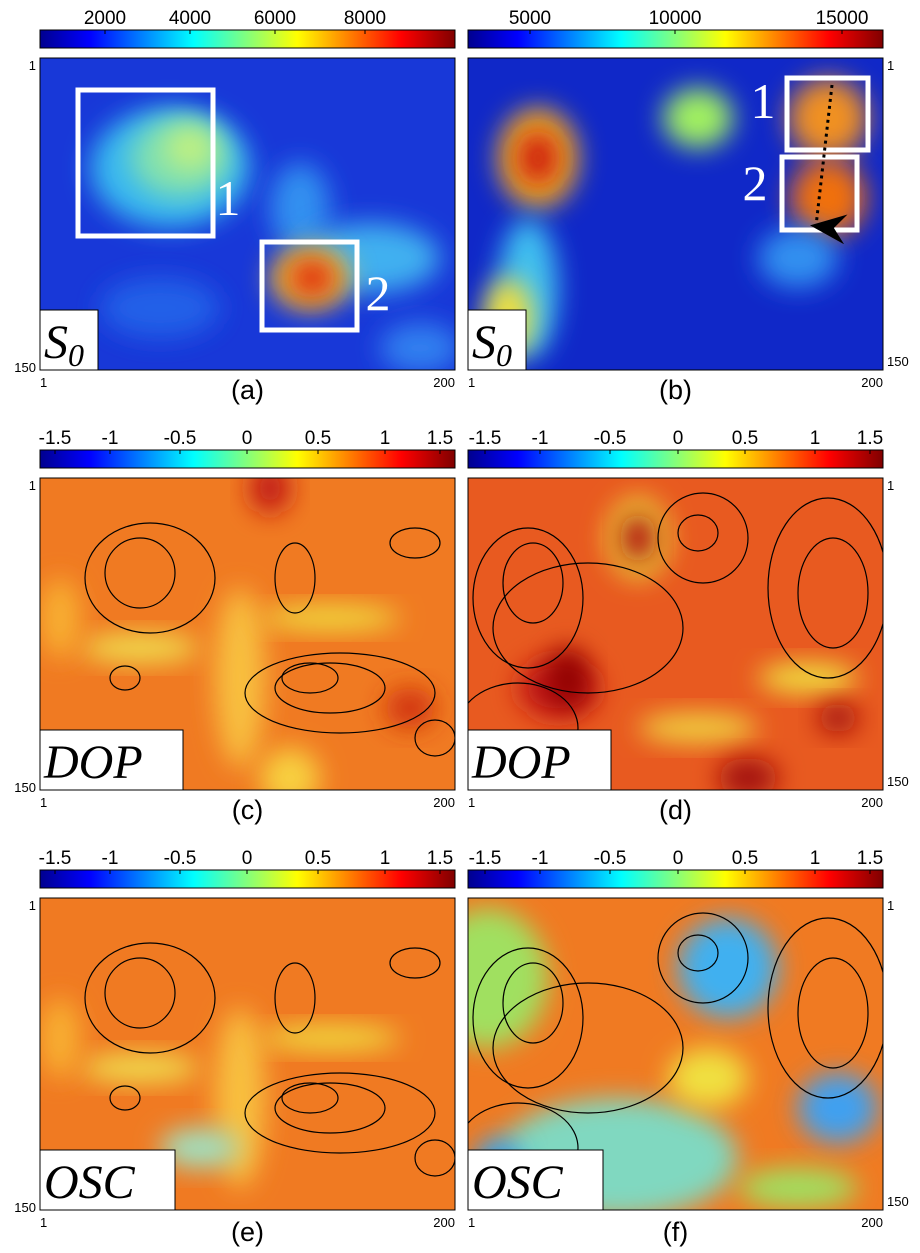  What do you see at coordinates (247, 810) in the screenshot?
I see `panel-label: (c)` at bounding box center [247, 810].